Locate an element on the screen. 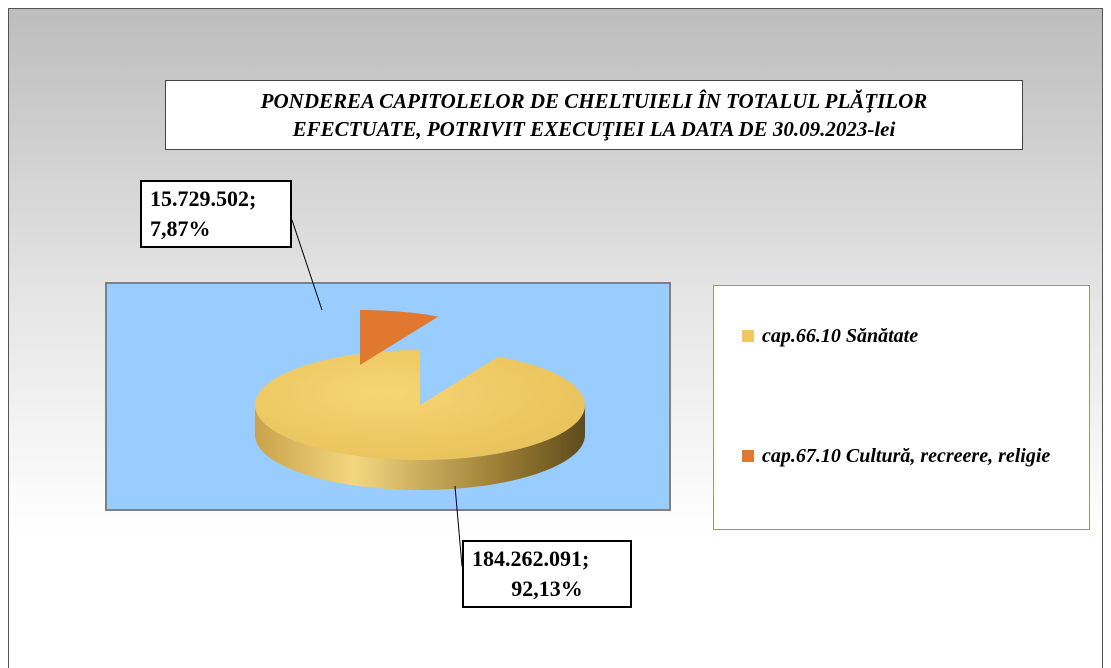  percent-label: 7,87% is located at coordinates (180, 228).